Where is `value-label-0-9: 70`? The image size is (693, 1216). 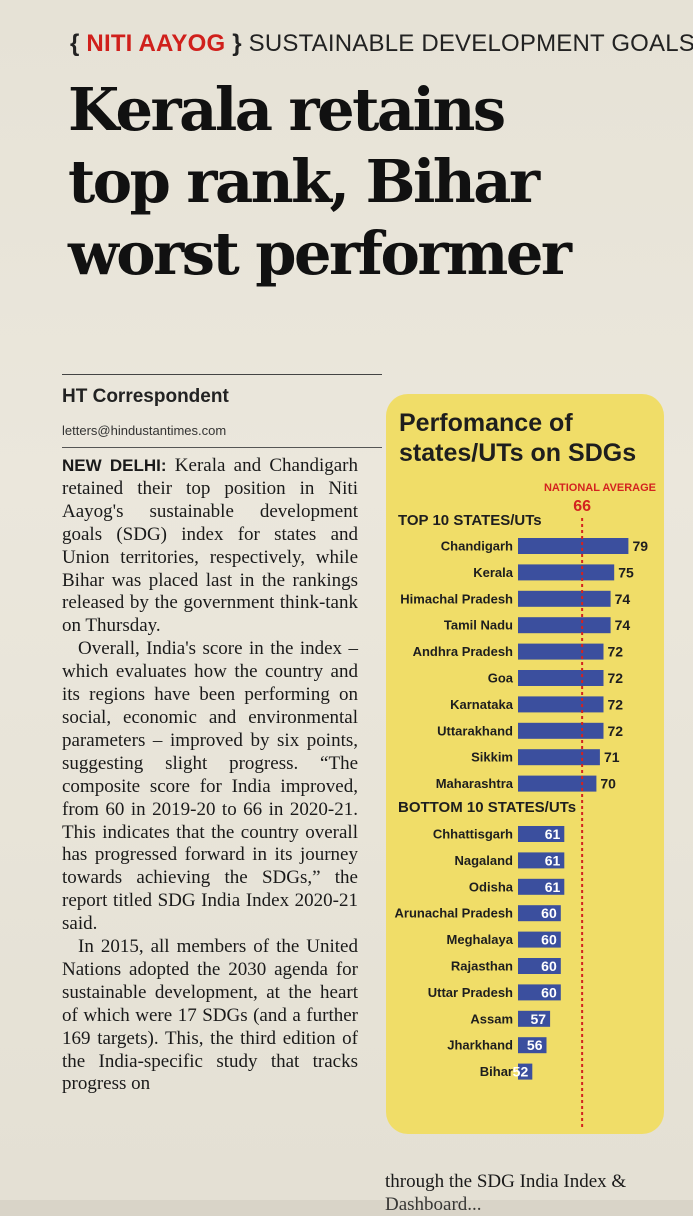
value-label-0-9: 70 is located at coordinates (608, 784).